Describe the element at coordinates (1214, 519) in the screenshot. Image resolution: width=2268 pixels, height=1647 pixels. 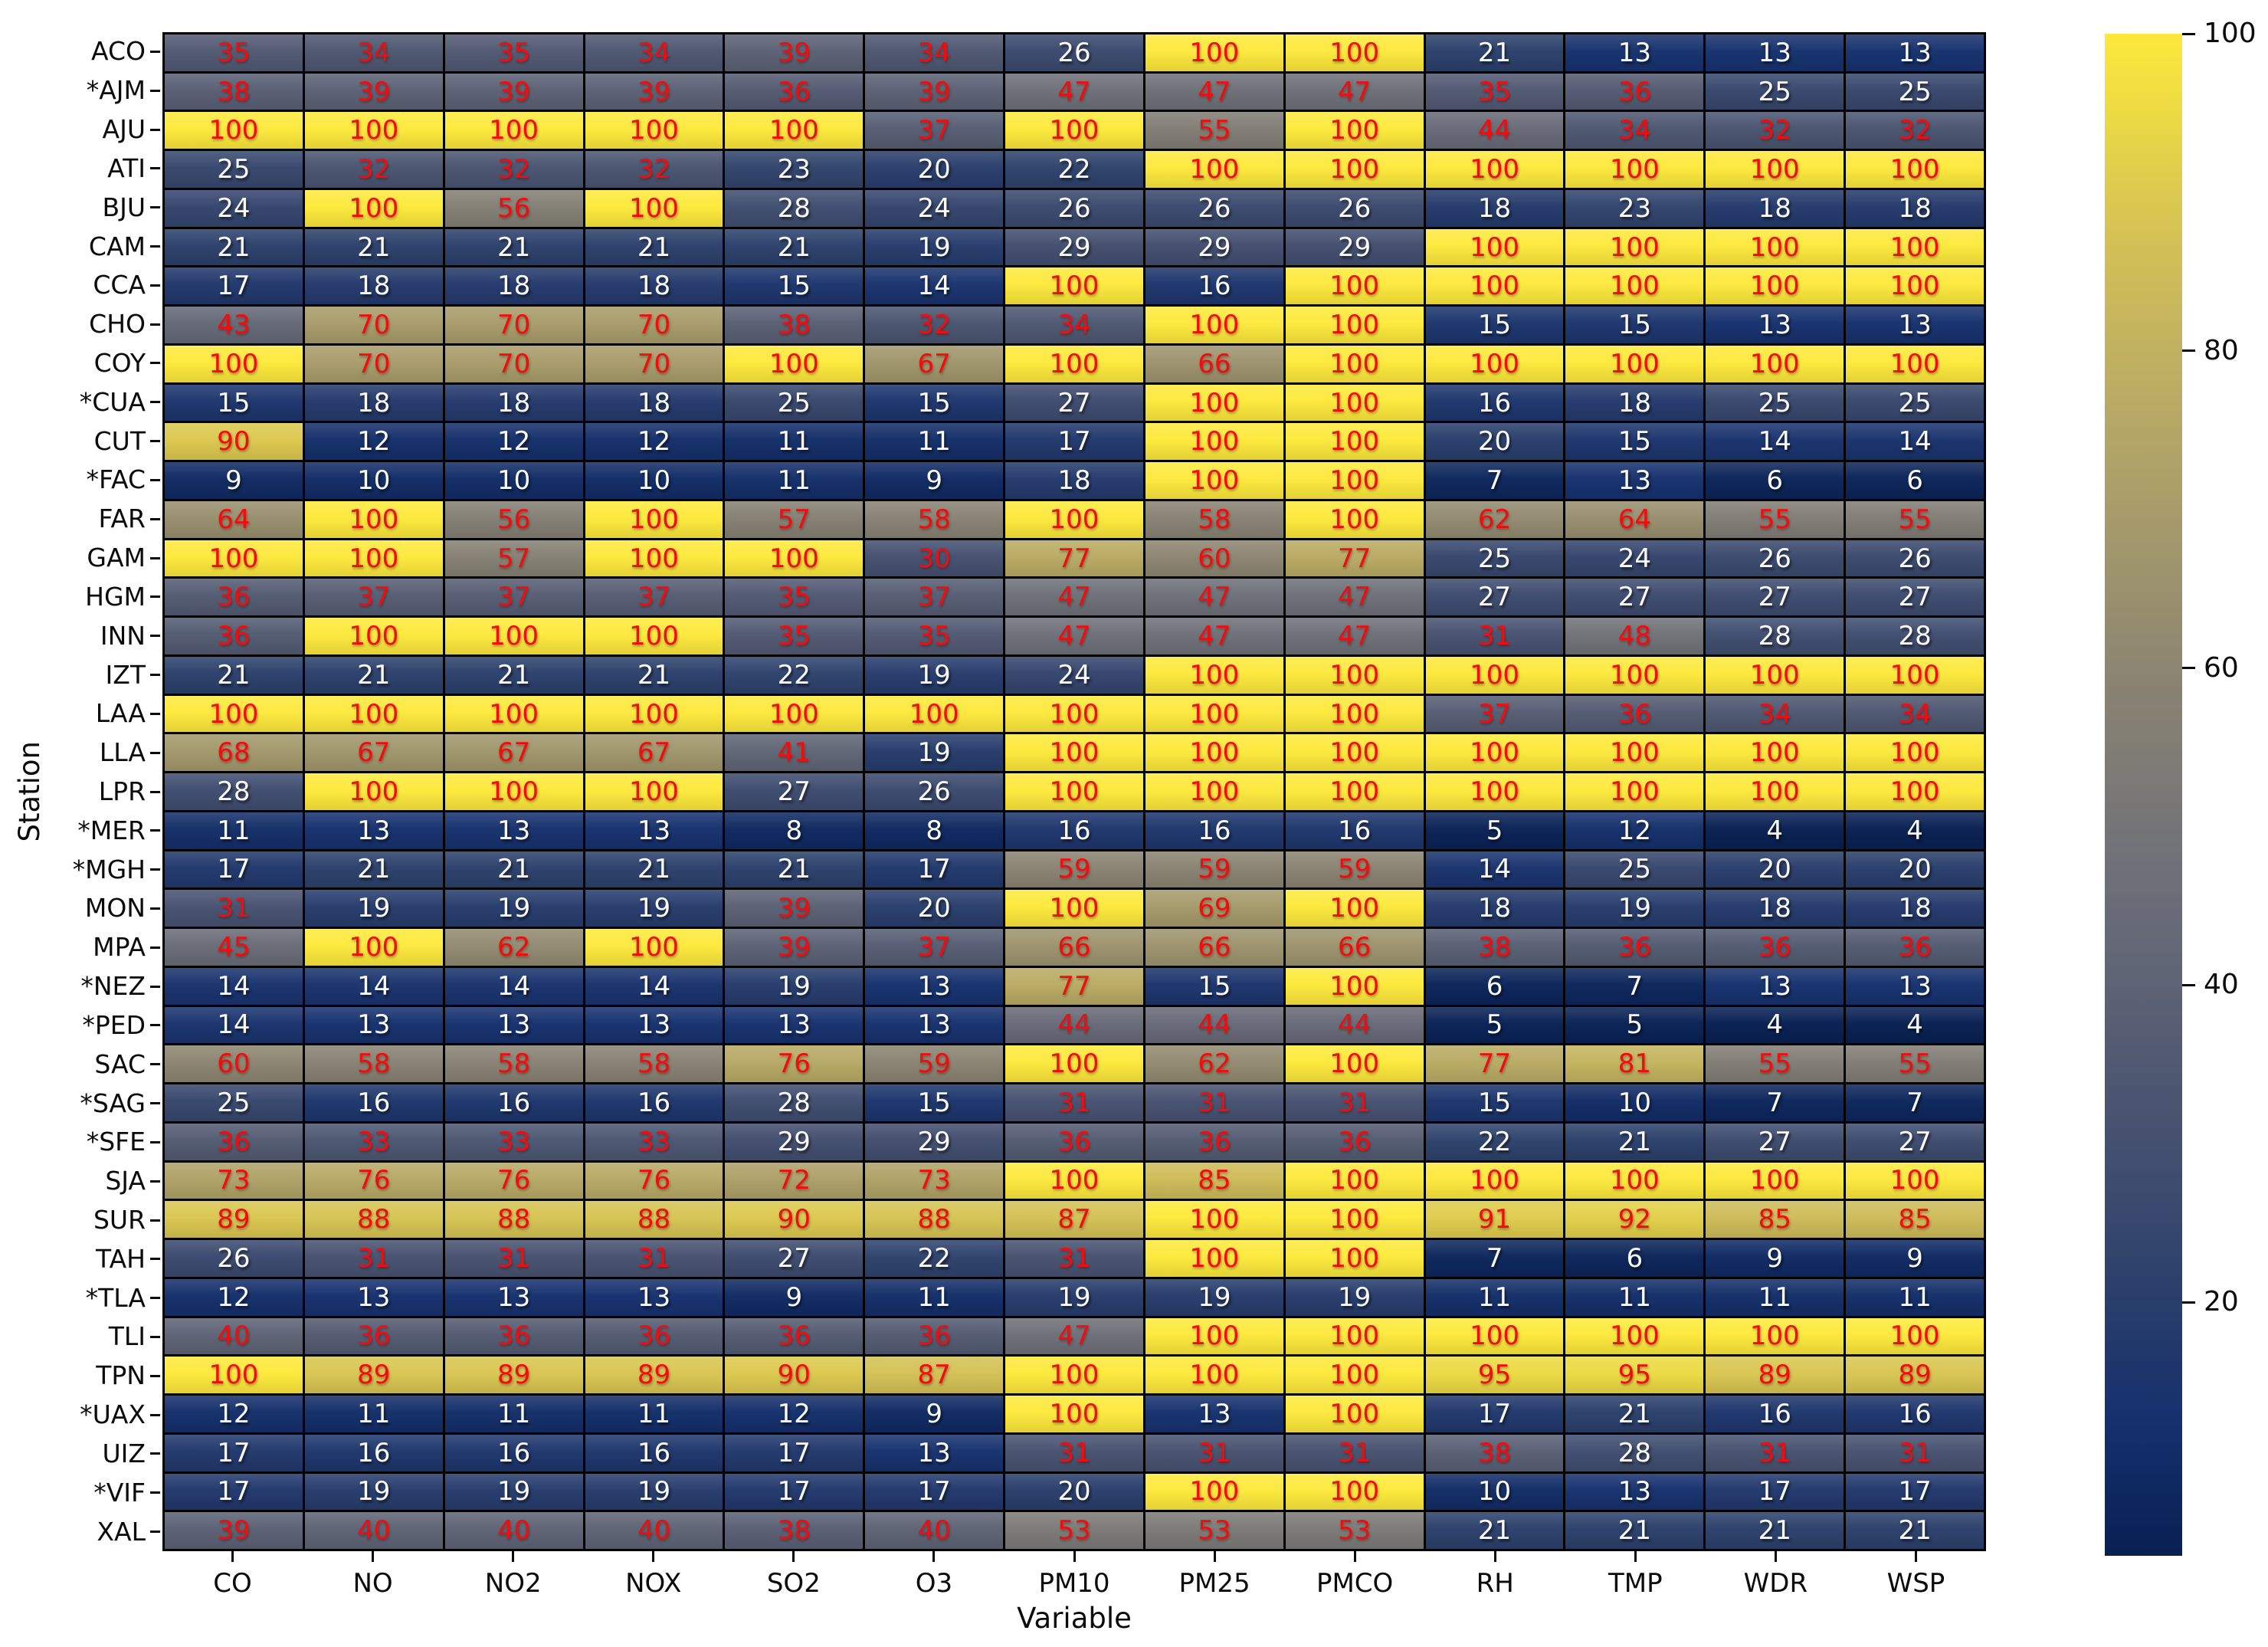
I see `heatmap-cell: 58` at that location.